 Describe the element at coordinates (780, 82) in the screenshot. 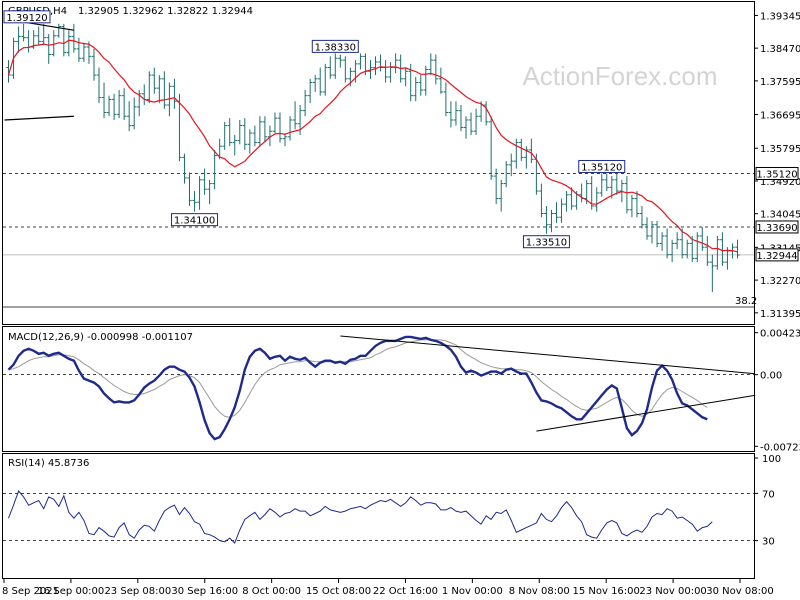

I see `price-tick-label: 1.37595` at that location.